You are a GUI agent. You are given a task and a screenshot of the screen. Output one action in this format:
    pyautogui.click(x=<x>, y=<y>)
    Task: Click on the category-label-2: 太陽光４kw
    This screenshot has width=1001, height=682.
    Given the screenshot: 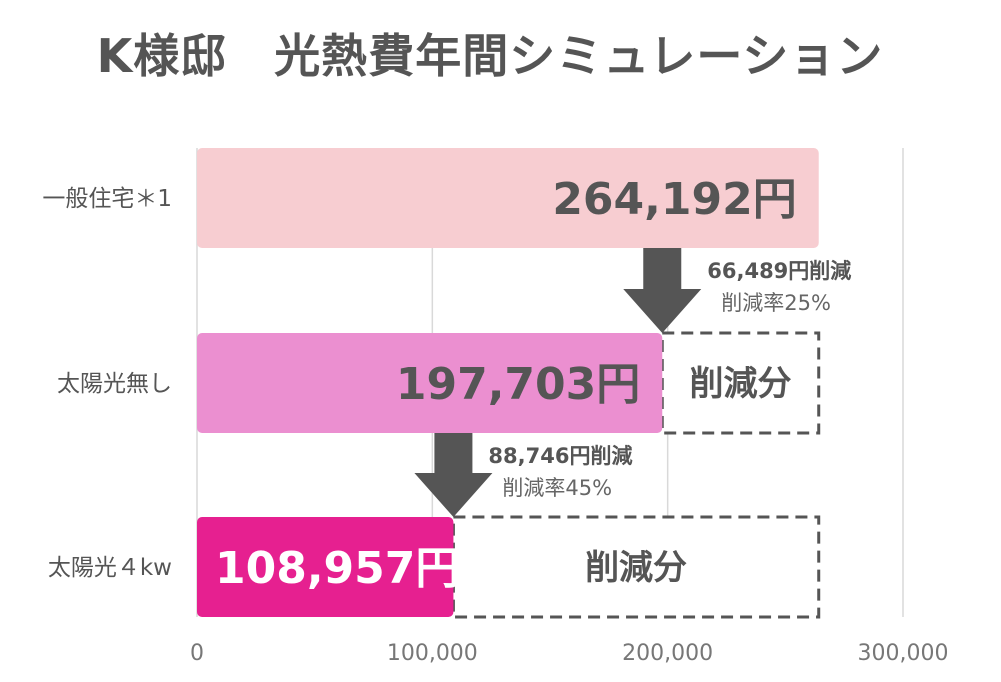 What is the action you would take?
    pyautogui.click(x=110, y=568)
    